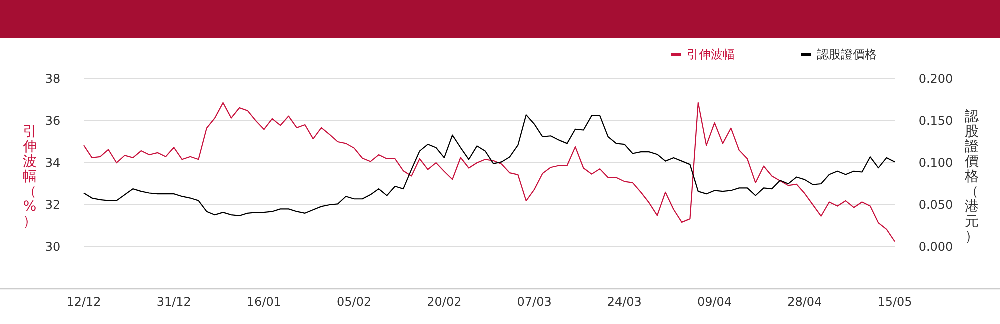 This screenshot has height=324, width=1000. Describe the element at coordinates (534, 302) in the screenshot. I see `x-tick-label: 07/03` at that location.